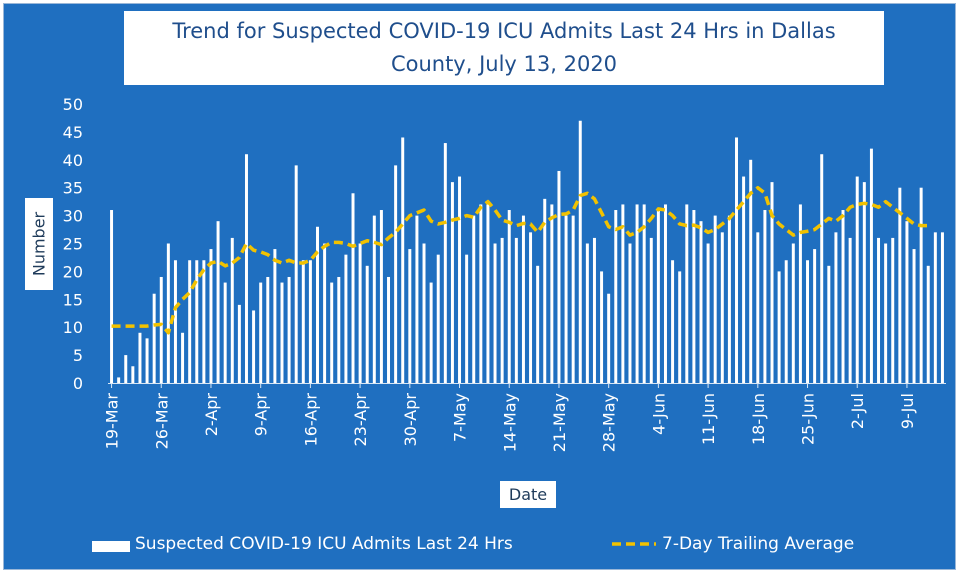 This screenshot has height=574, width=960. I want to click on x-tick-label: 18-Jun, so click(758, 419).